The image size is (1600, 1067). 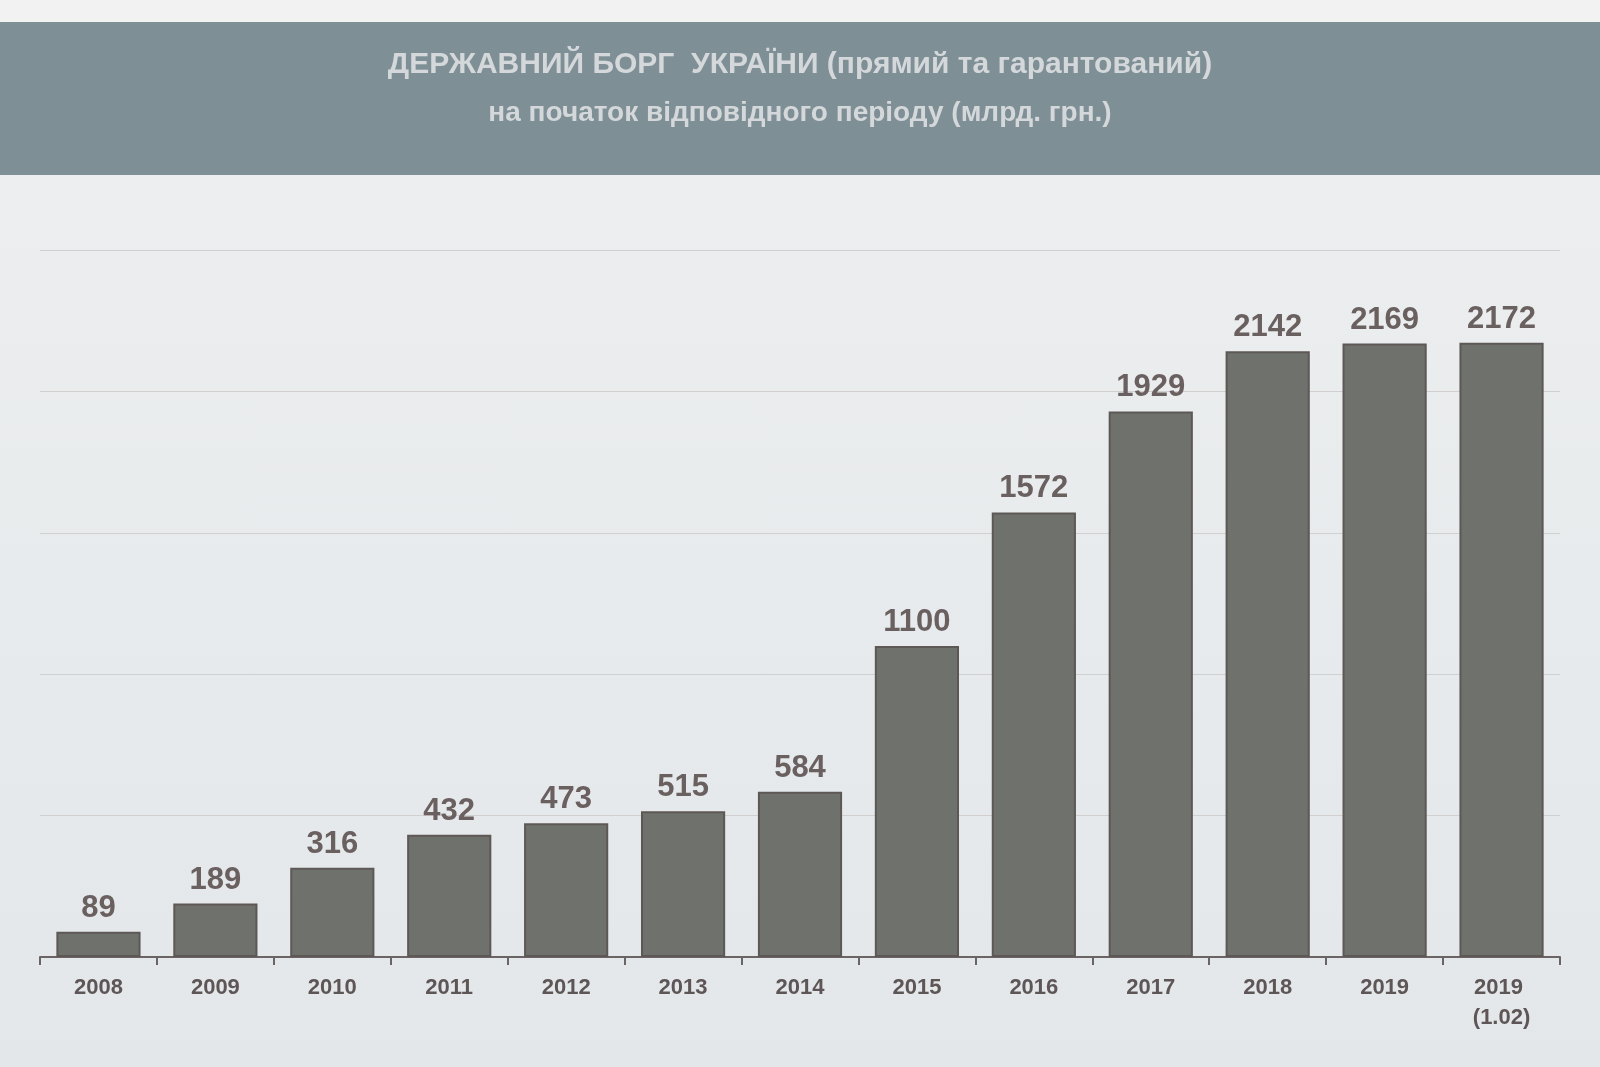 I want to click on data-label: 89, so click(x=98, y=906).